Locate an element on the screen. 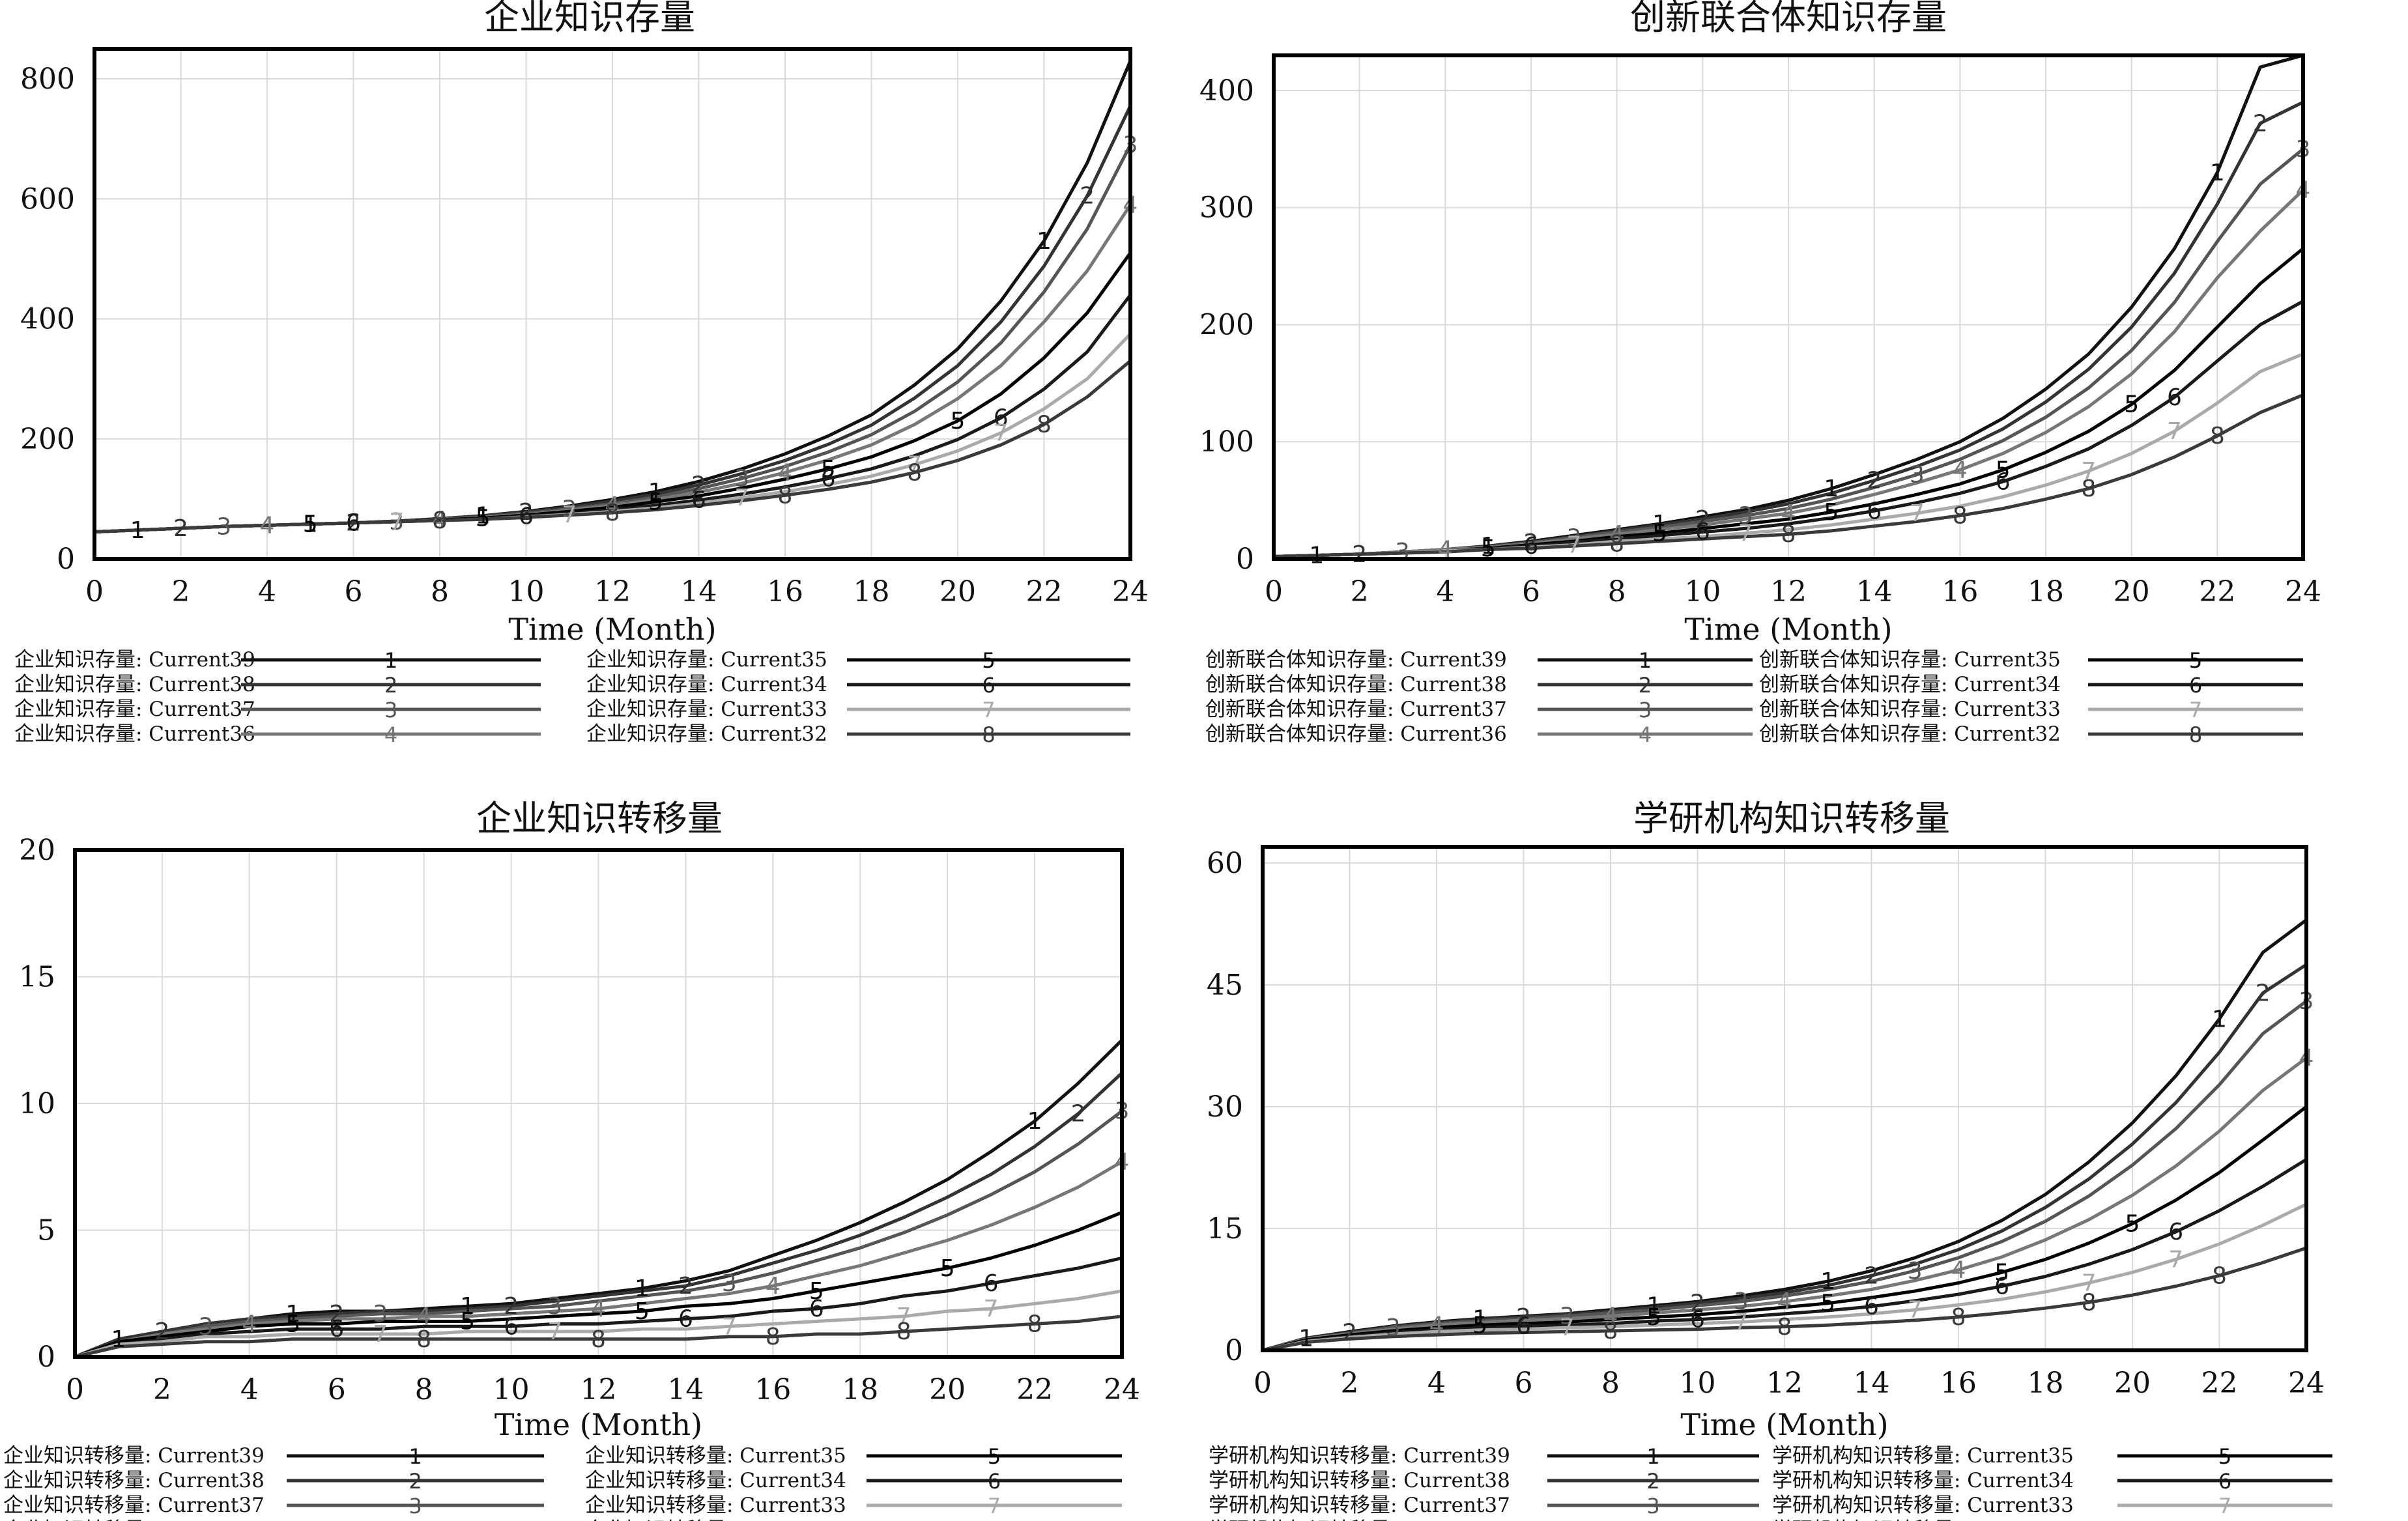 The image size is (2408, 1521). x-tick-label: 10 is located at coordinates (526, 591).